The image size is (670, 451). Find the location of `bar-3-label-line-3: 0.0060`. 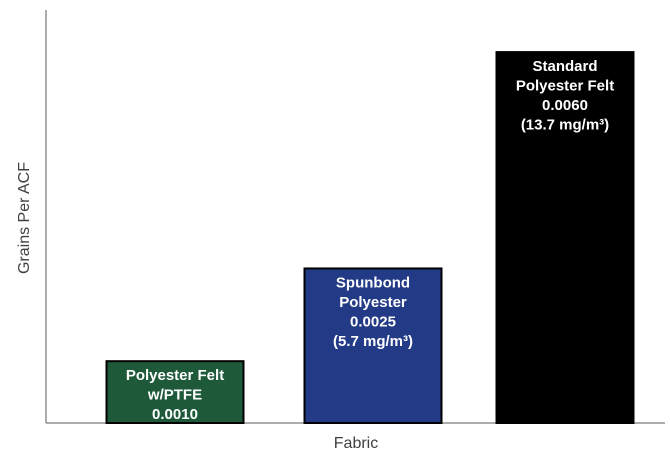

bar-3-label-line-3: 0.0060 is located at coordinates (565, 105).